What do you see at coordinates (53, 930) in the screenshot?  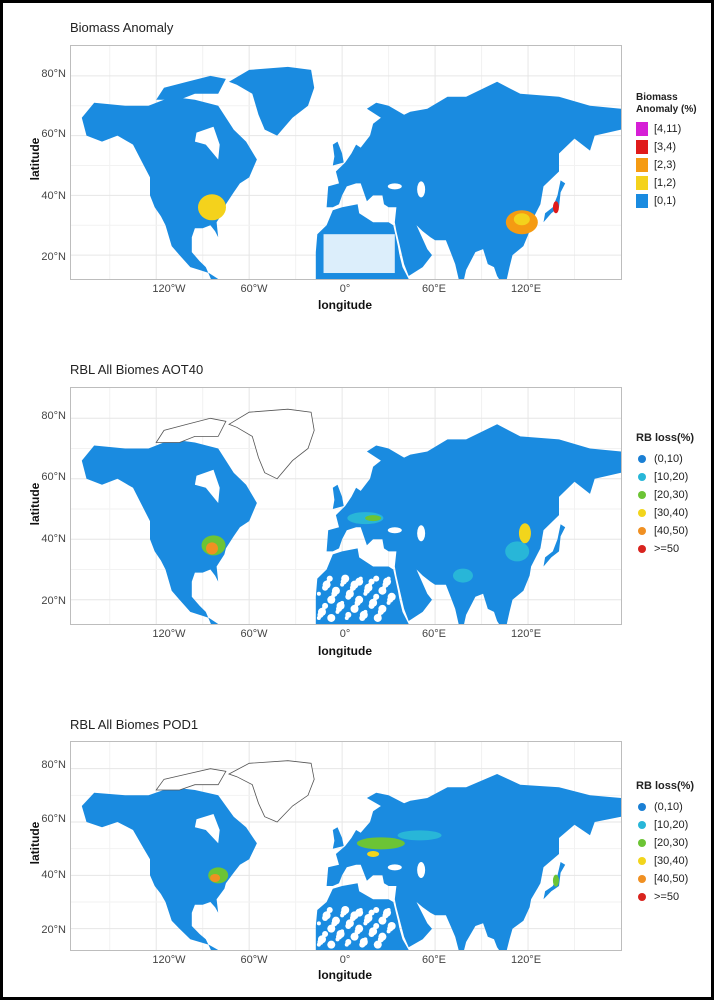 I see `lat-tick: 20°N` at bounding box center [53, 930].